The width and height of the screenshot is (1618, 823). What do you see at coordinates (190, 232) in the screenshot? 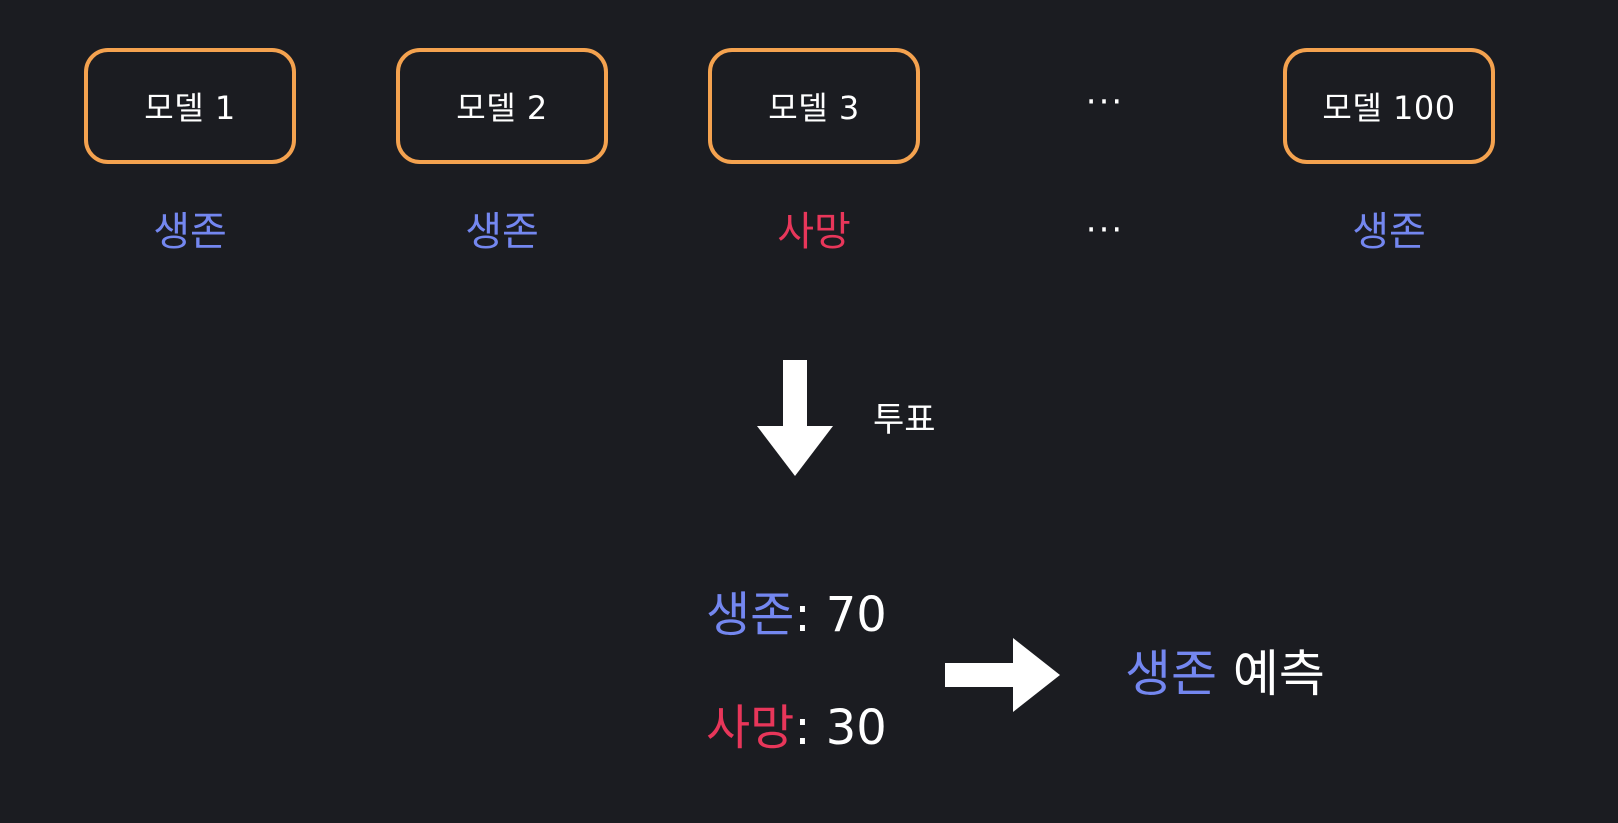
I see `model-1-outcome: 생존` at bounding box center [190, 232].